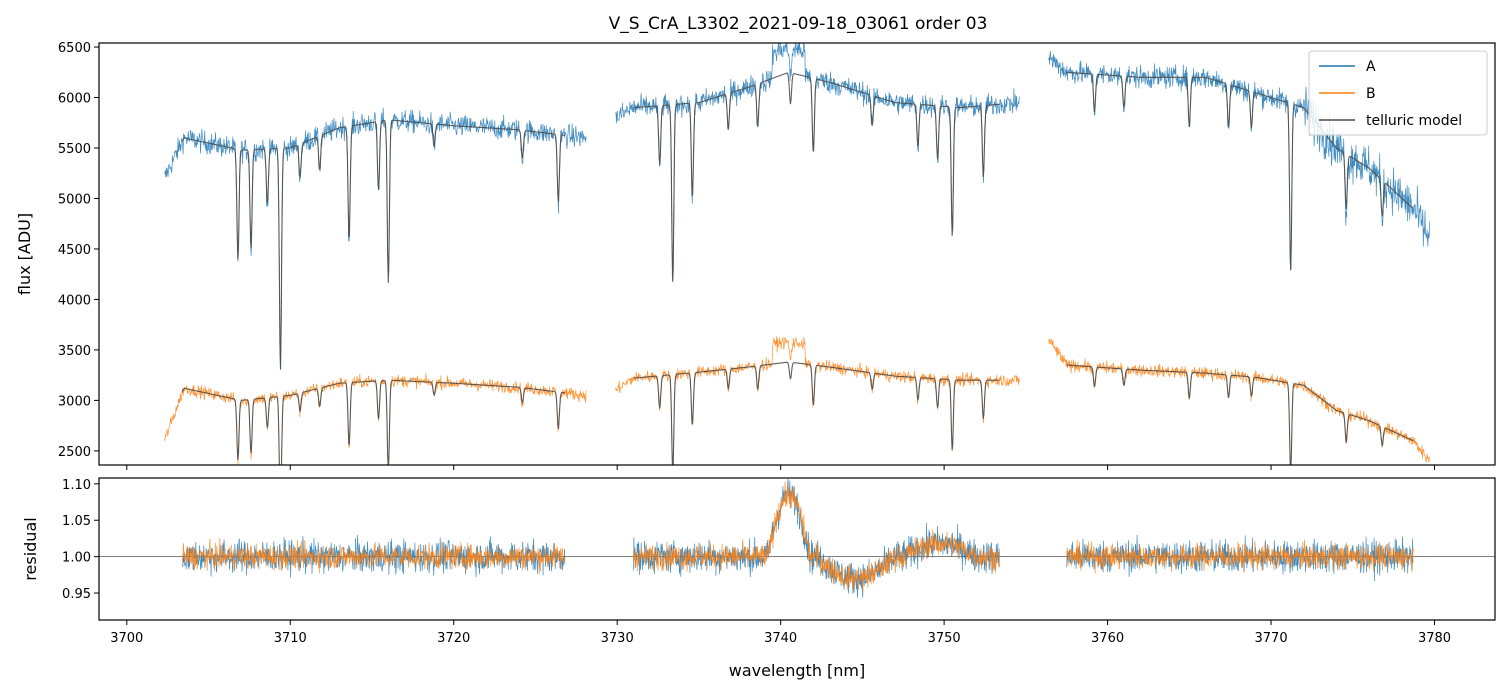  What do you see at coordinates (126, 638) in the screenshot?
I see `x-tick-label: 3700` at bounding box center [126, 638].